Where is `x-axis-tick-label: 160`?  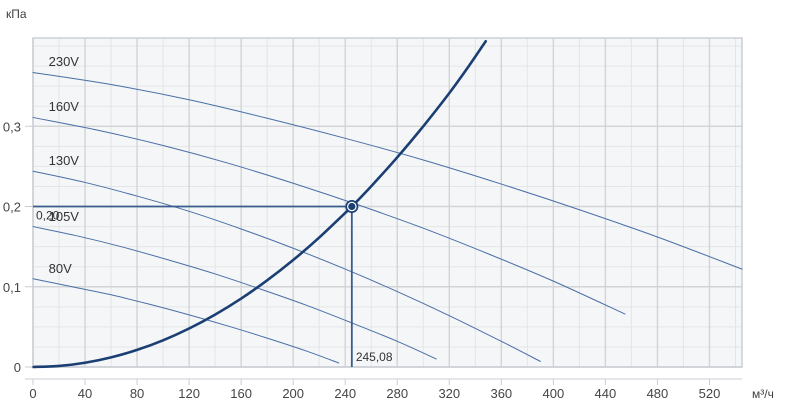 x-axis-tick-label: 160 is located at coordinates (241, 393).